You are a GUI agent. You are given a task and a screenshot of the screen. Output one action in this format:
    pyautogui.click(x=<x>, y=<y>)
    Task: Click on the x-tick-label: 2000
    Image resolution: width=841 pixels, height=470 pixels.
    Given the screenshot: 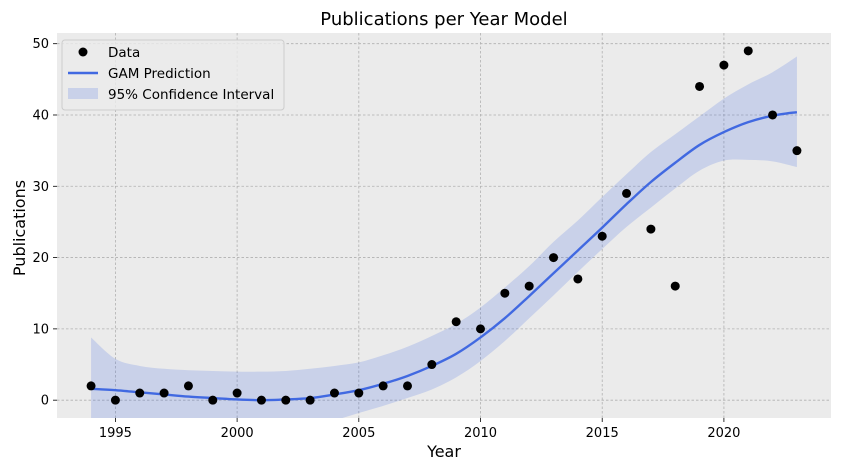 What is the action you would take?
    pyautogui.click(x=237, y=433)
    